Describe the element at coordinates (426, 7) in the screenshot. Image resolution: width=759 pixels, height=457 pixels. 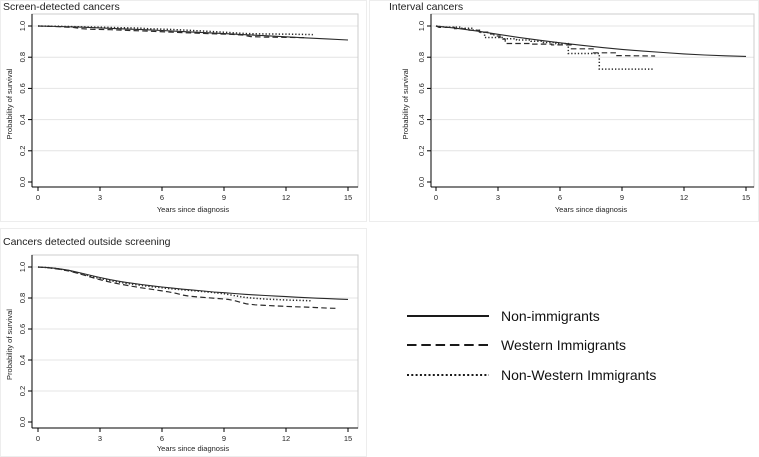
I see `chart-title-interval: Interval cancers` at that location.